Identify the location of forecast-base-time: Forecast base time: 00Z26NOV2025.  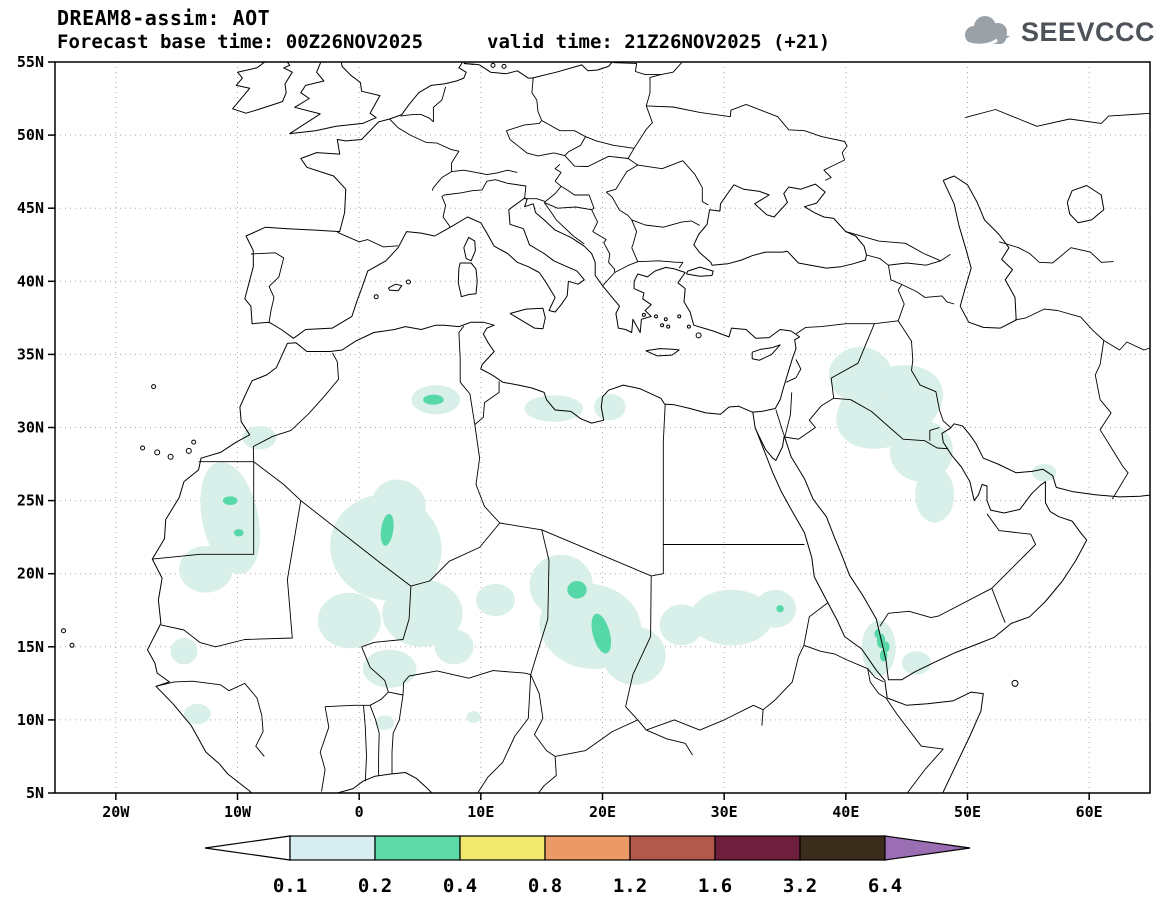
(240, 42).